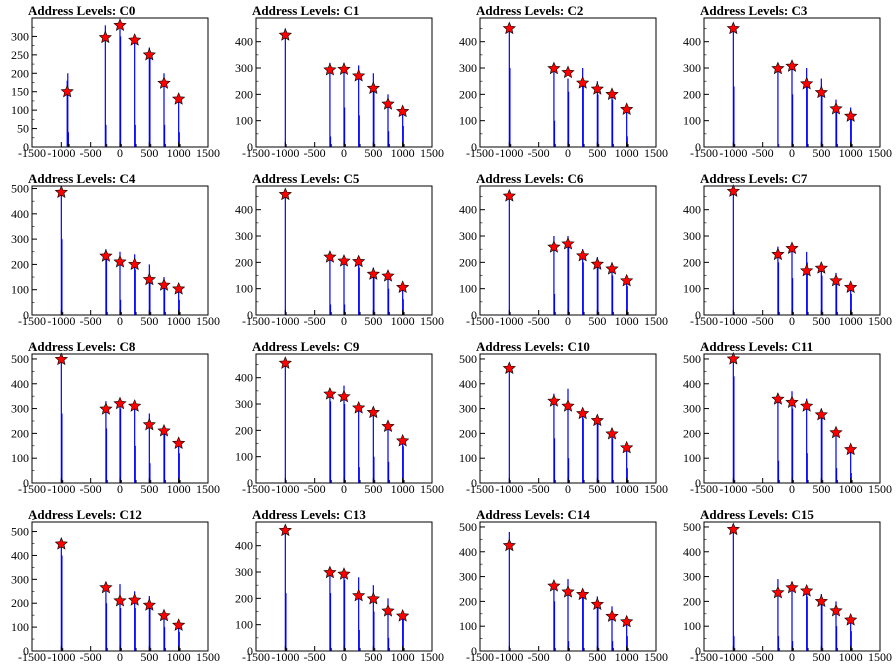 This screenshot has width=896, height=672. I want to click on chart-title: Address Levels: C6, so click(530, 178).